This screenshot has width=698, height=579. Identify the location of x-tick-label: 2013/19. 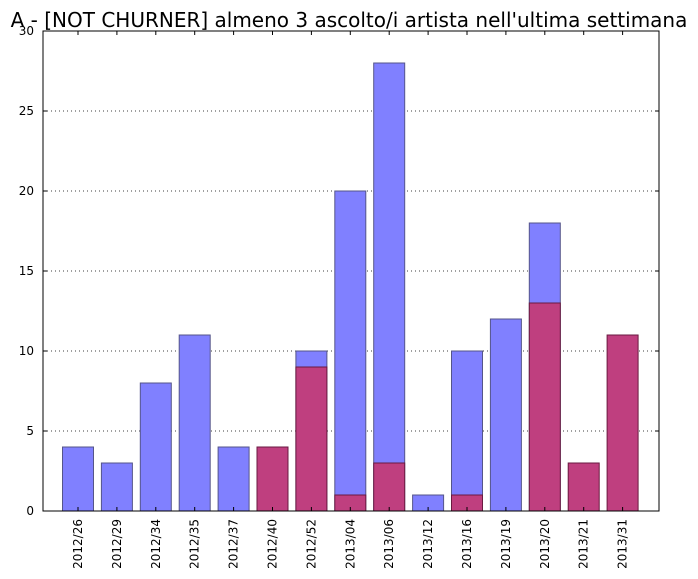
(506, 544).